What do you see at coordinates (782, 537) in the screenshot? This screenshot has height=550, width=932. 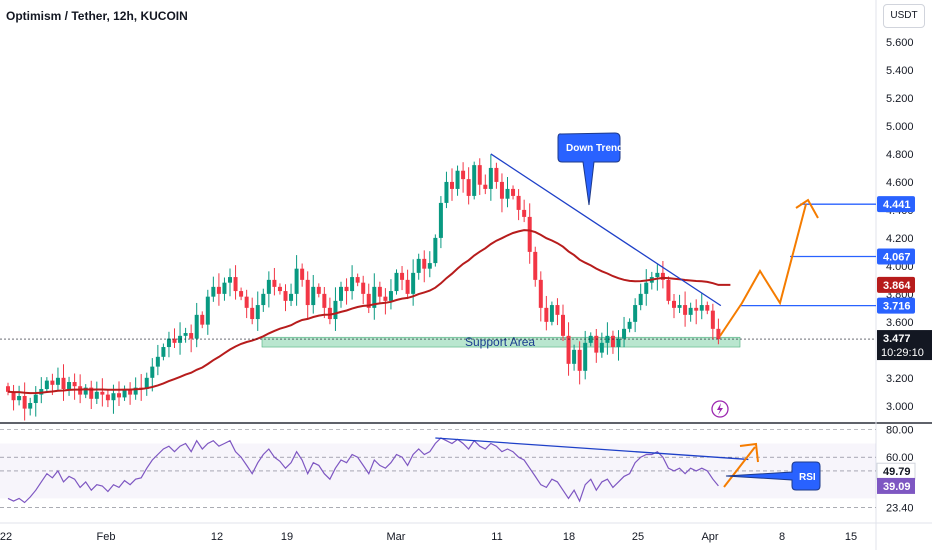 I see `time-tick-label: 8` at bounding box center [782, 537].